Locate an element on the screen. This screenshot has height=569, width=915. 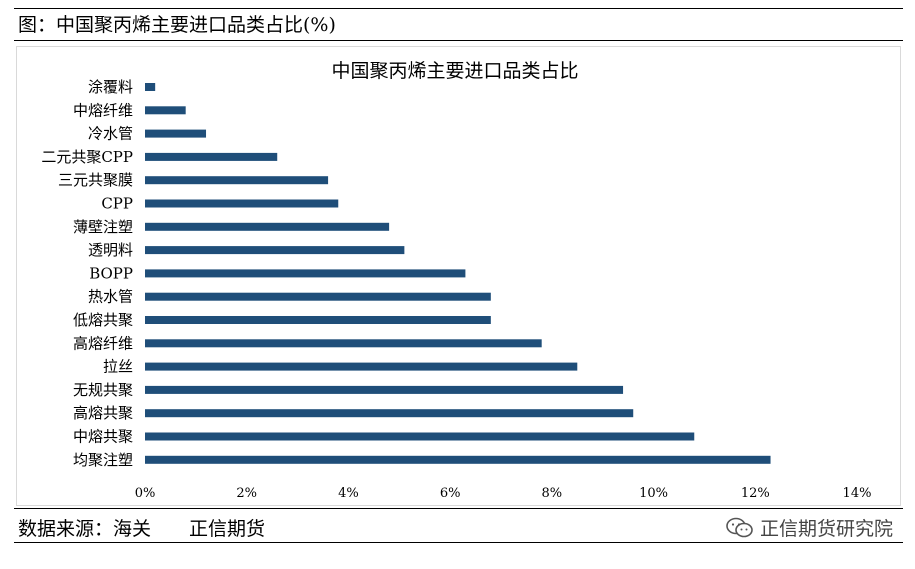
category-label: 均聚注塑 is located at coordinates (103, 460).